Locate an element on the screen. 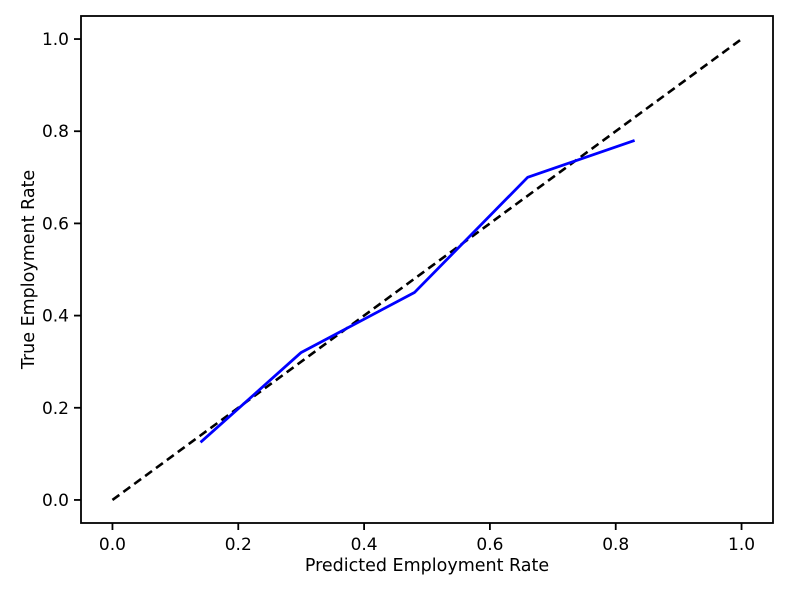 This screenshot has height=598, width=793. x-tick-label: 0.4 is located at coordinates (364, 545).